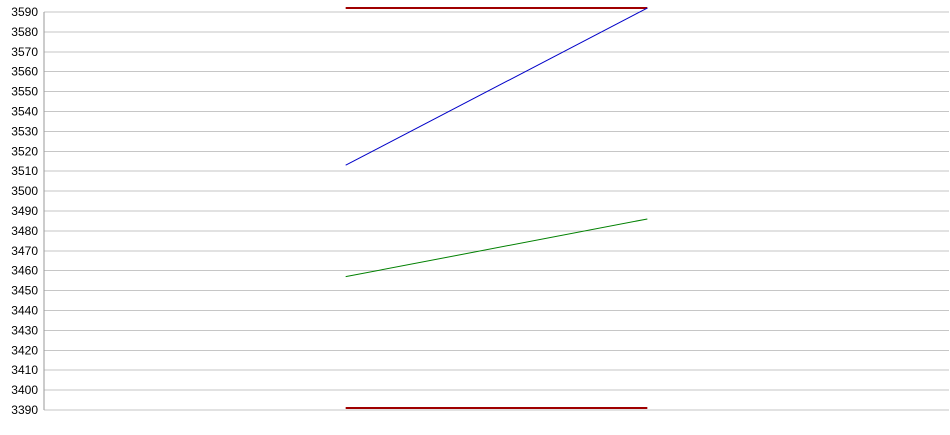  Describe the element at coordinates (24, 112) in the screenshot. I see `y-axis-tick-label: 3540` at that location.